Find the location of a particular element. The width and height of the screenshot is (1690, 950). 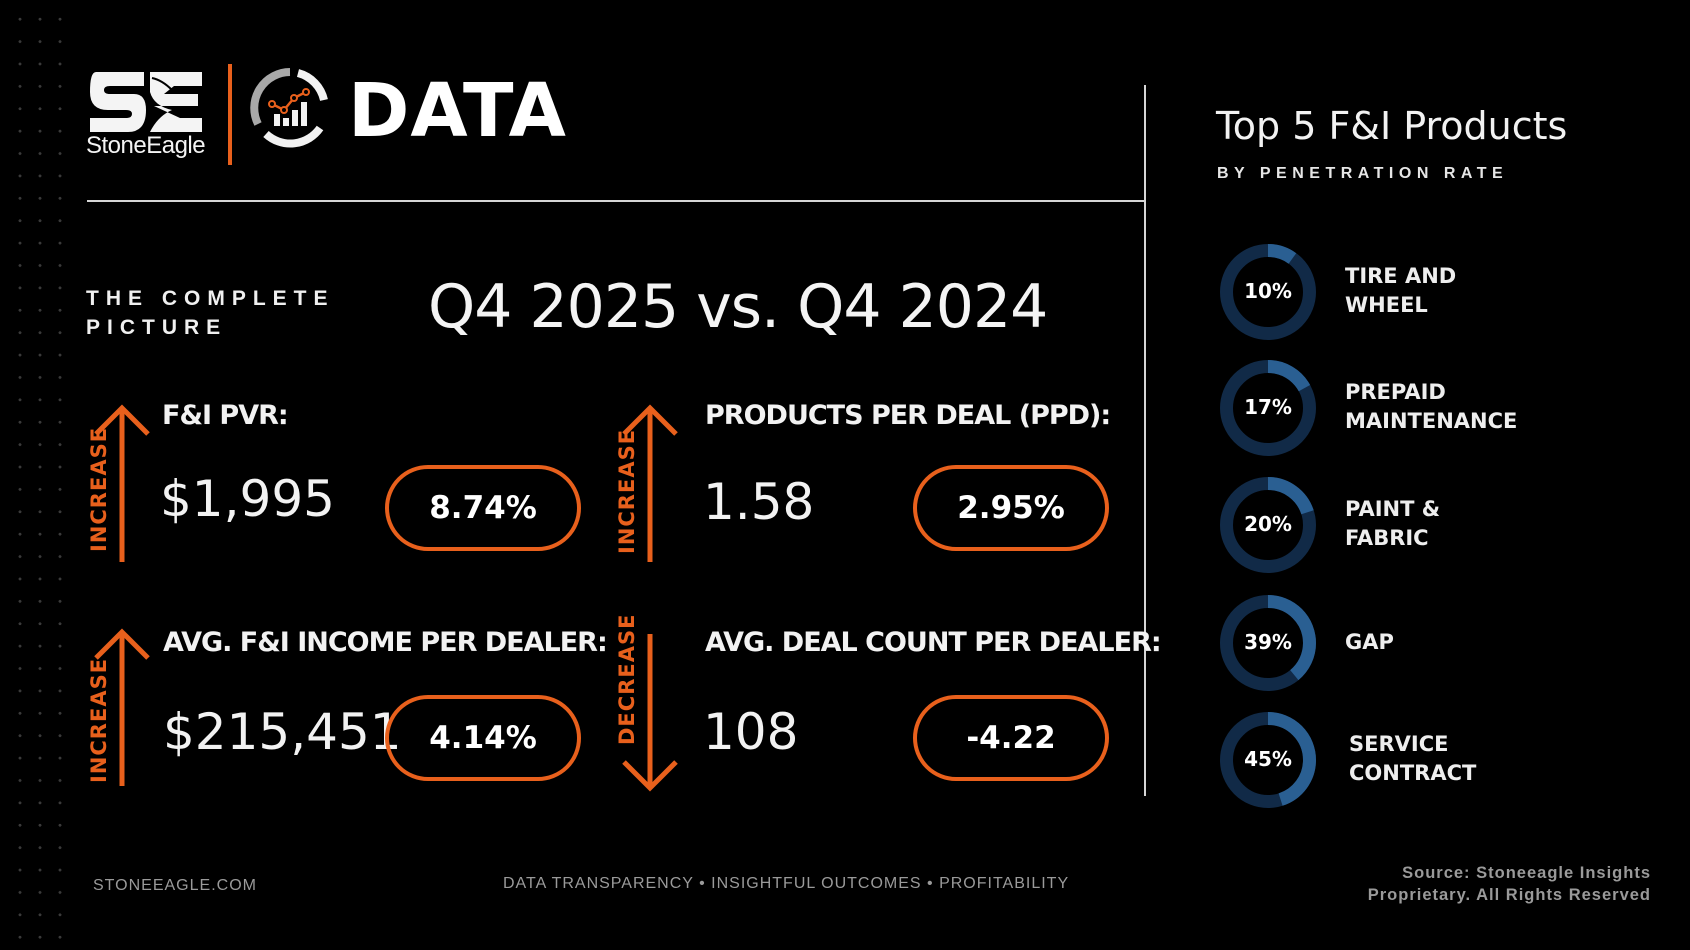

product-label-line1: PAINT & is located at coordinates (1393, 509).